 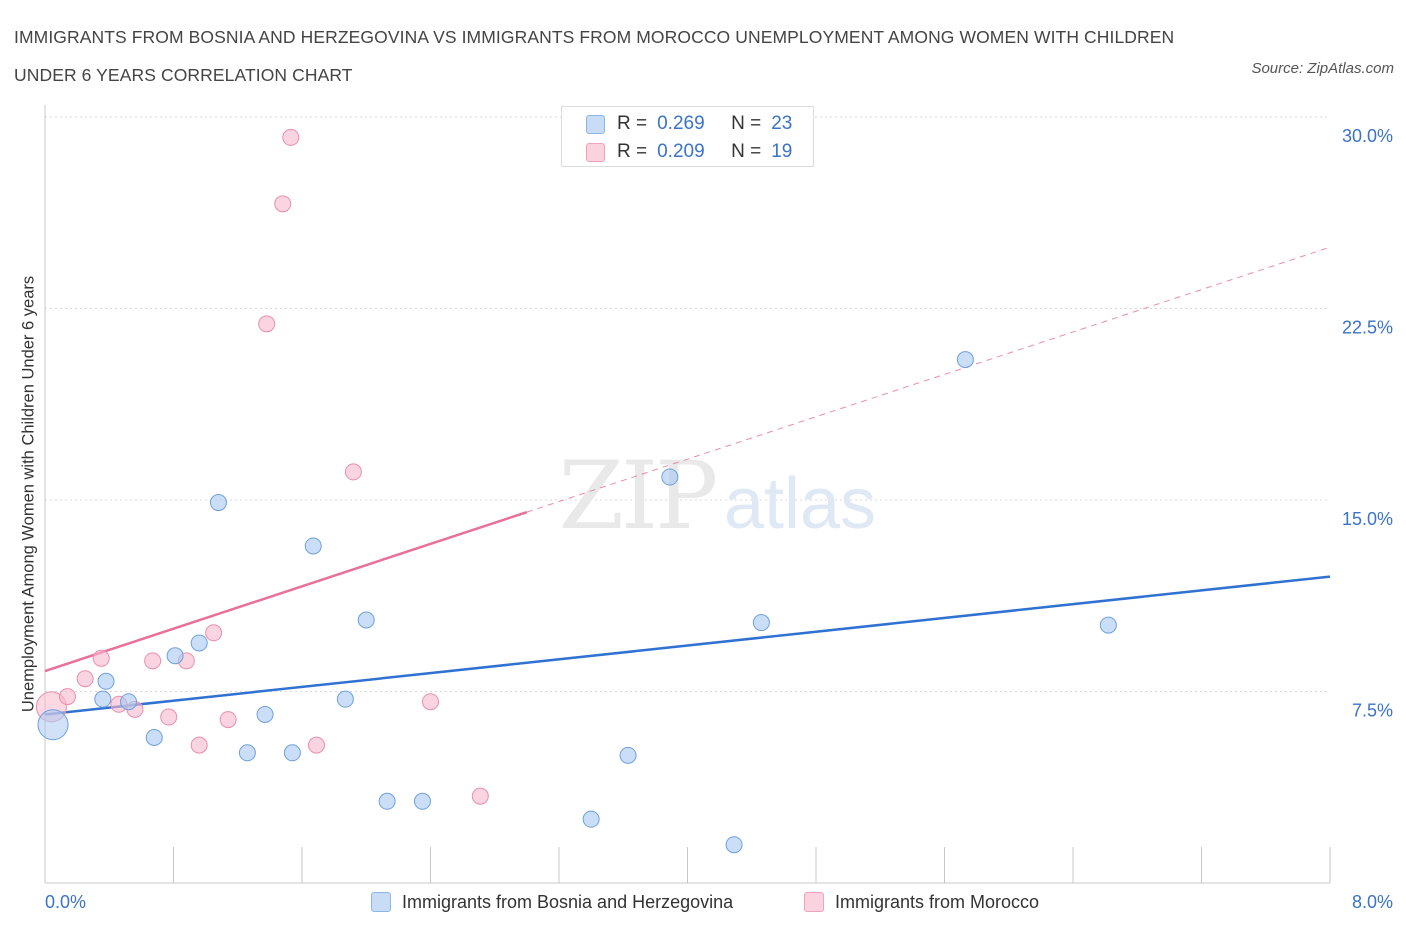 What do you see at coordinates (1372, 902) in the screenshot?
I see `x-tick-label: 8.0%` at bounding box center [1372, 902].